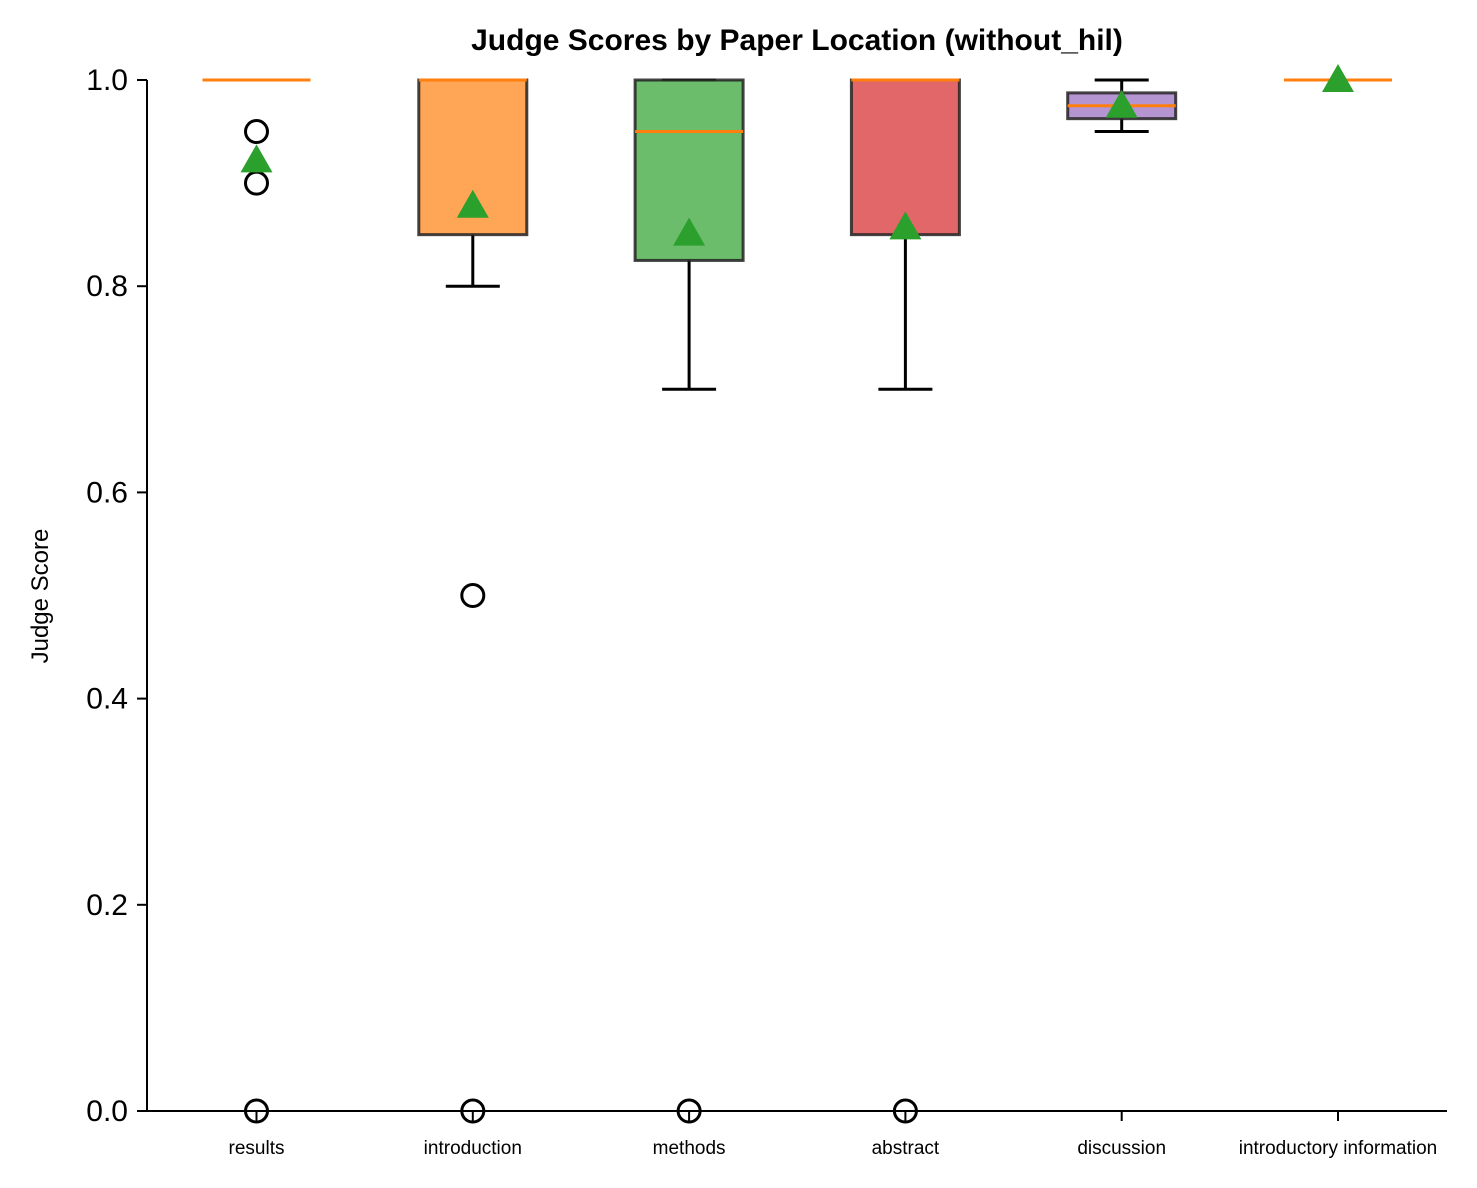  Describe the element at coordinates (107, 492) in the screenshot. I see `y-tick-label: 0.6` at that location.